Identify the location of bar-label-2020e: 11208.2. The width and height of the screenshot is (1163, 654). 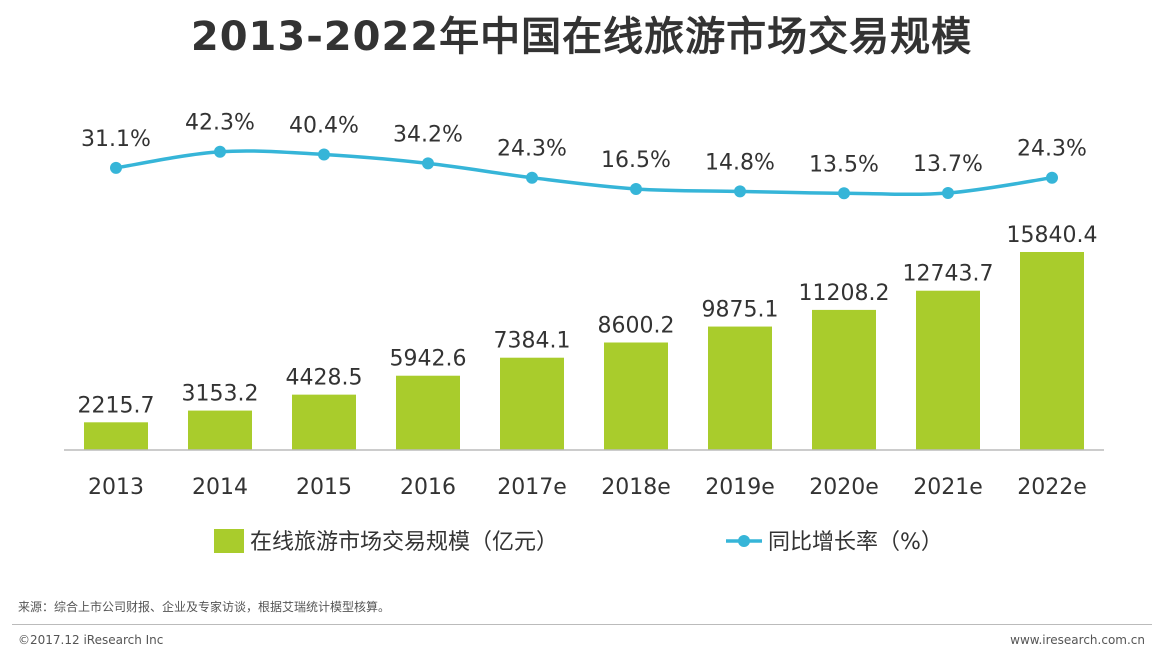
(844, 293).